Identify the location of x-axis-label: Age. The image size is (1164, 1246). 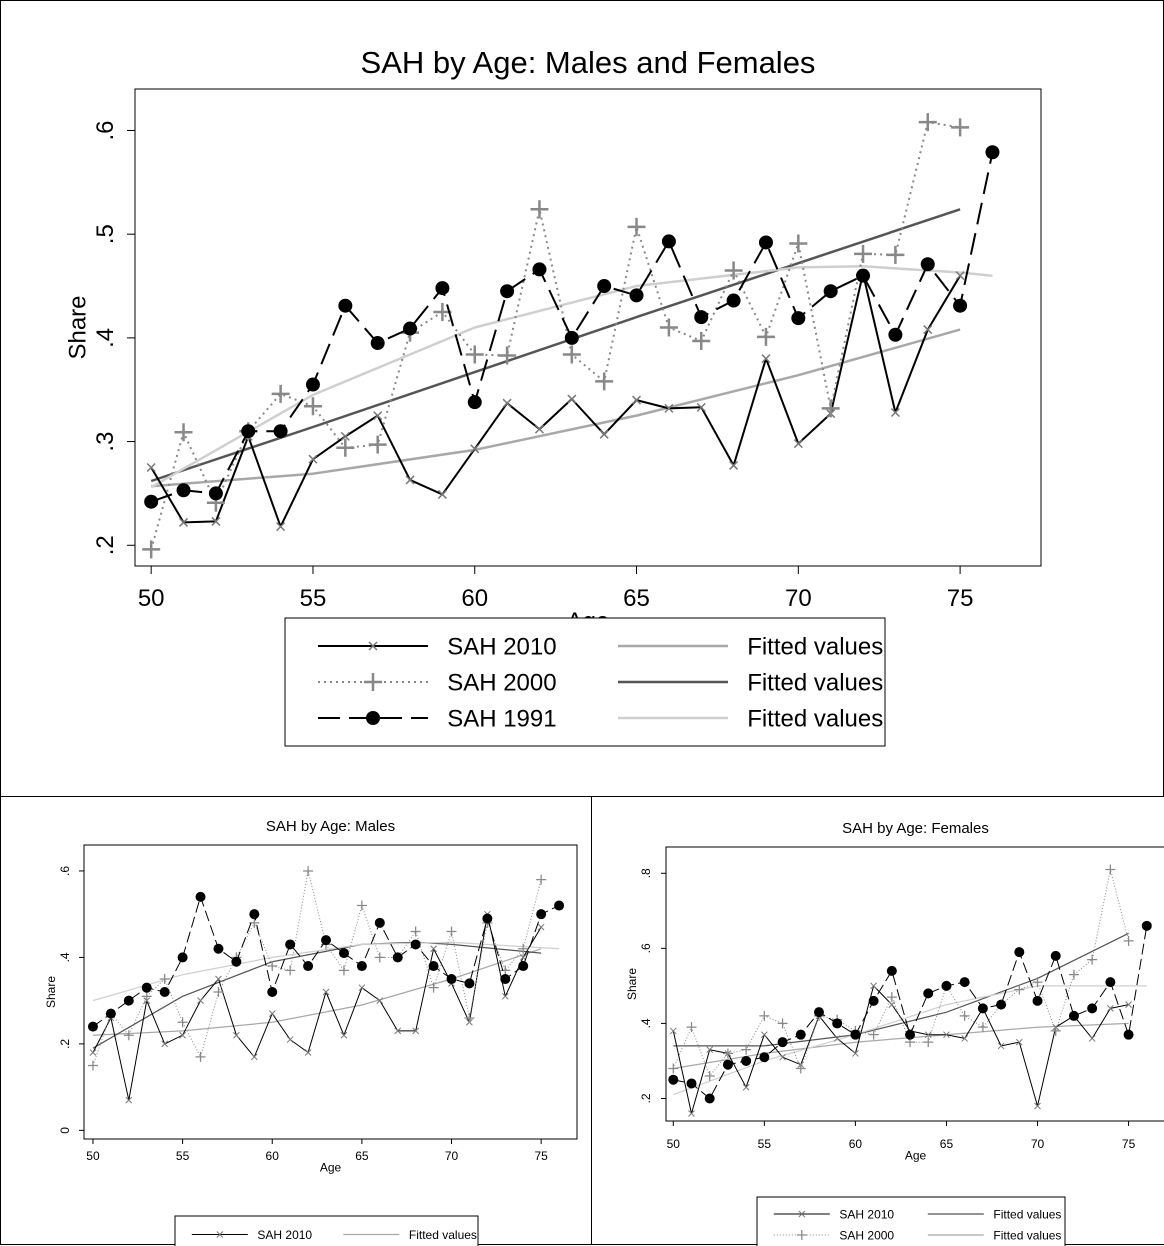
(916, 1155).